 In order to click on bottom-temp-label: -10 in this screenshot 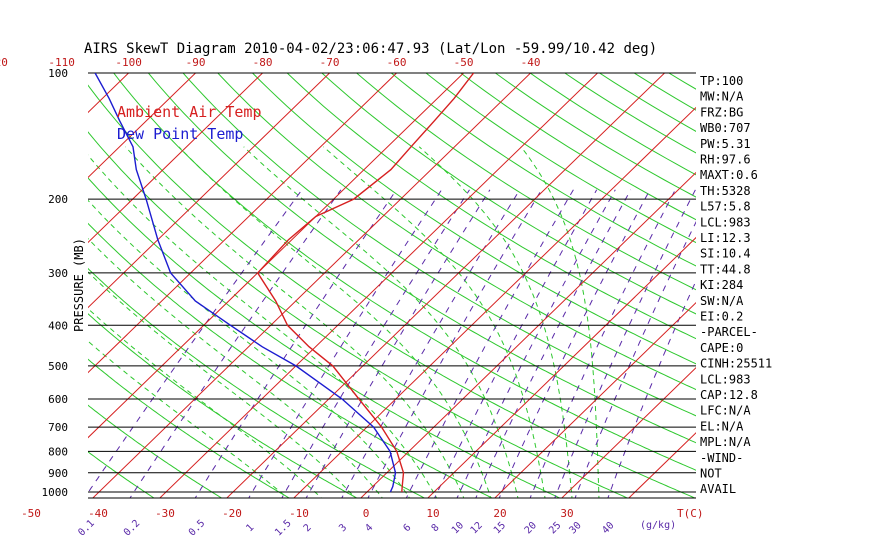, I will do `click(299, 513)`.